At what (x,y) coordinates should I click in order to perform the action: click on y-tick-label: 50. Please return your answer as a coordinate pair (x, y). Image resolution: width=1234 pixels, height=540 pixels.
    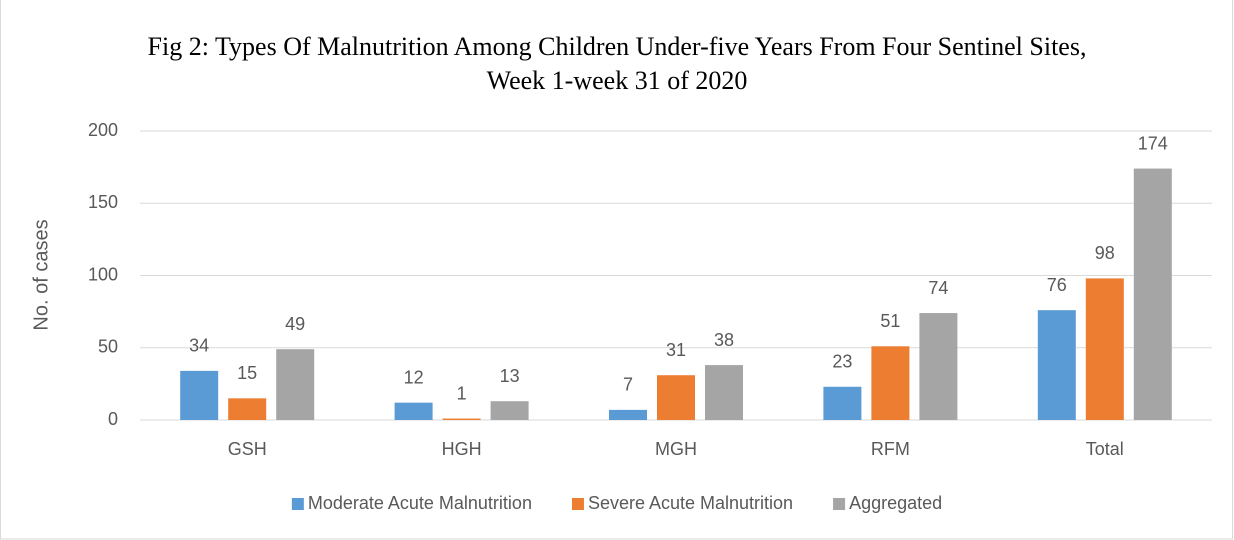
    Looking at the image, I should click on (108, 347).